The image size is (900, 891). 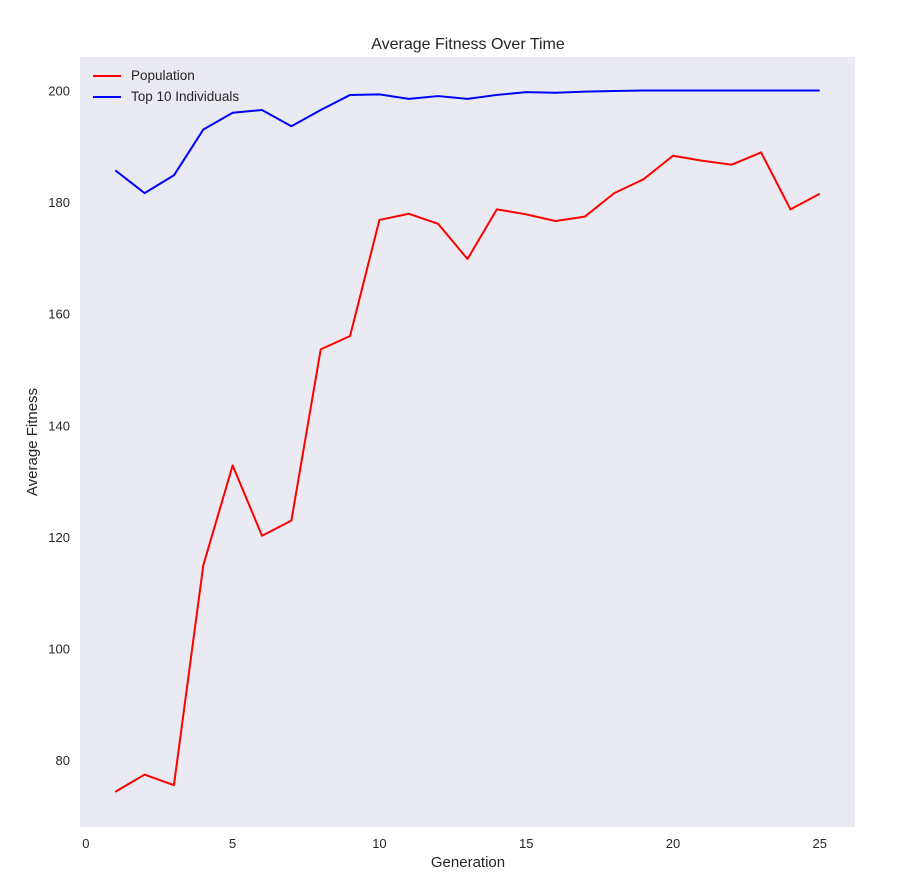 I want to click on x-tick-label: 25, so click(x=820, y=843).